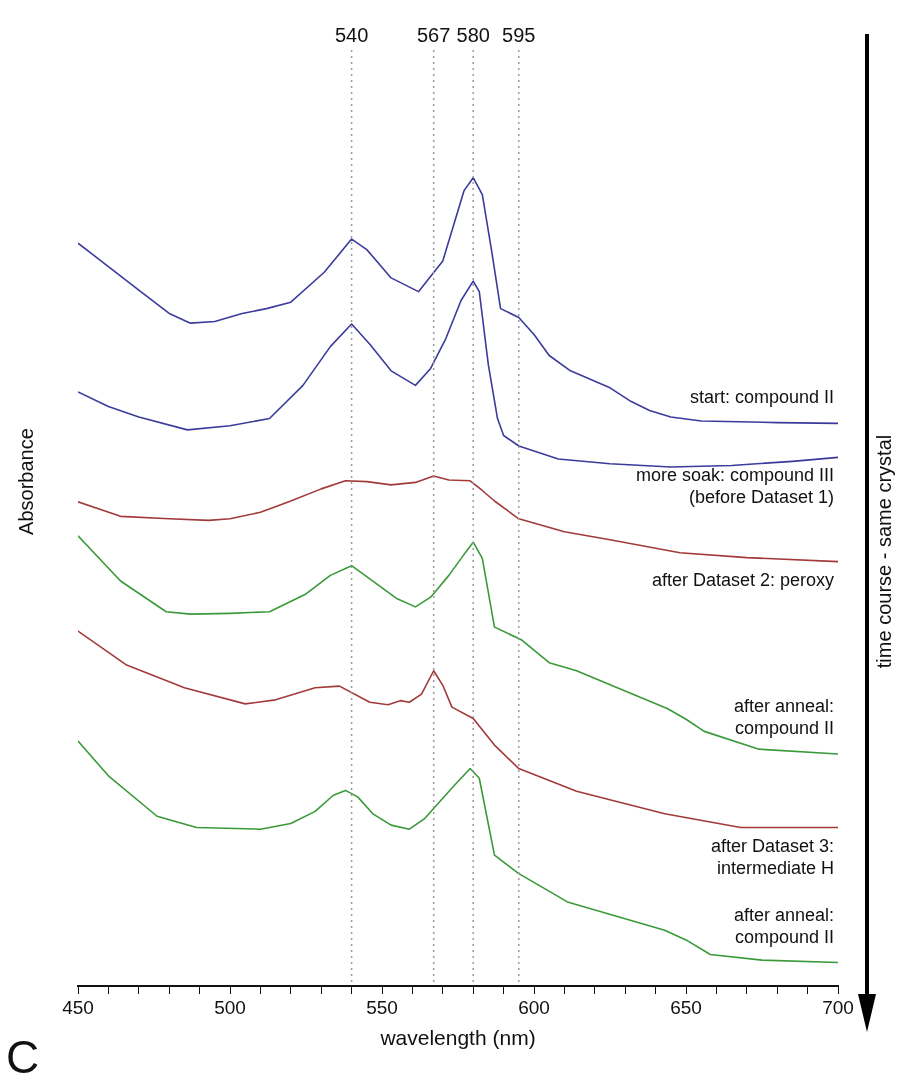  What do you see at coordinates (534, 1007) in the screenshot?
I see `x-tick-label: 600` at bounding box center [534, 1007].